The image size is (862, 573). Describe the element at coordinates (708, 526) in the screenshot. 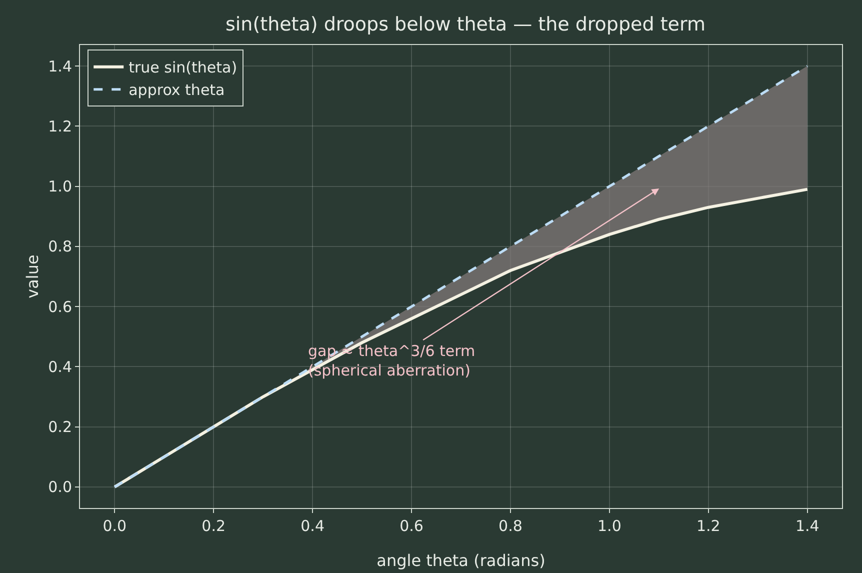

I see `x-tick-label: 1.2` at that location.